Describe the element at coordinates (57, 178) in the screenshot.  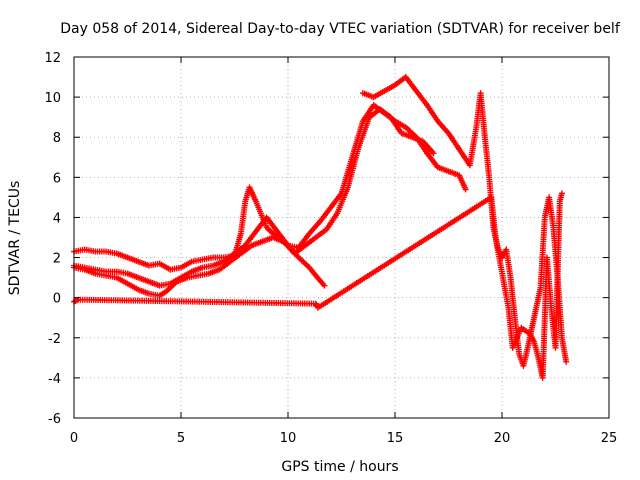
I see `y-tick-label: 6` at that location.